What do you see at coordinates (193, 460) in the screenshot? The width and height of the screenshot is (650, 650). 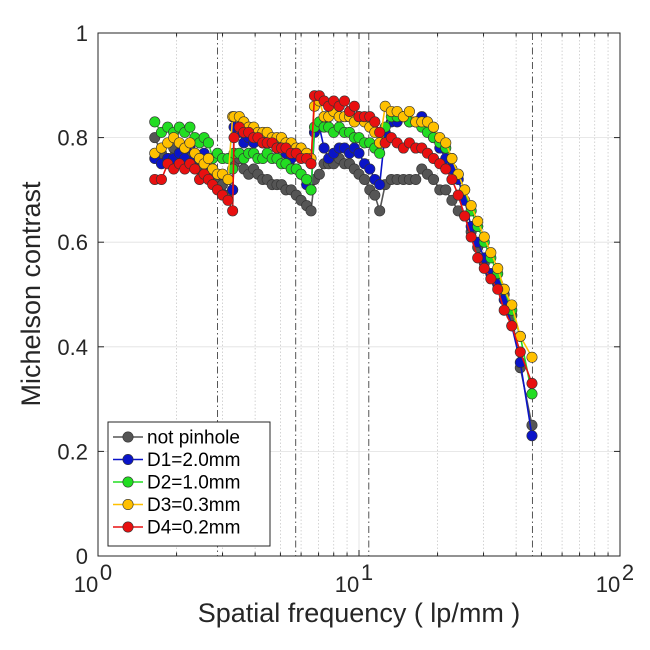 I see `legend-label: D1=2.0mm` at bounding box center [193, 460].